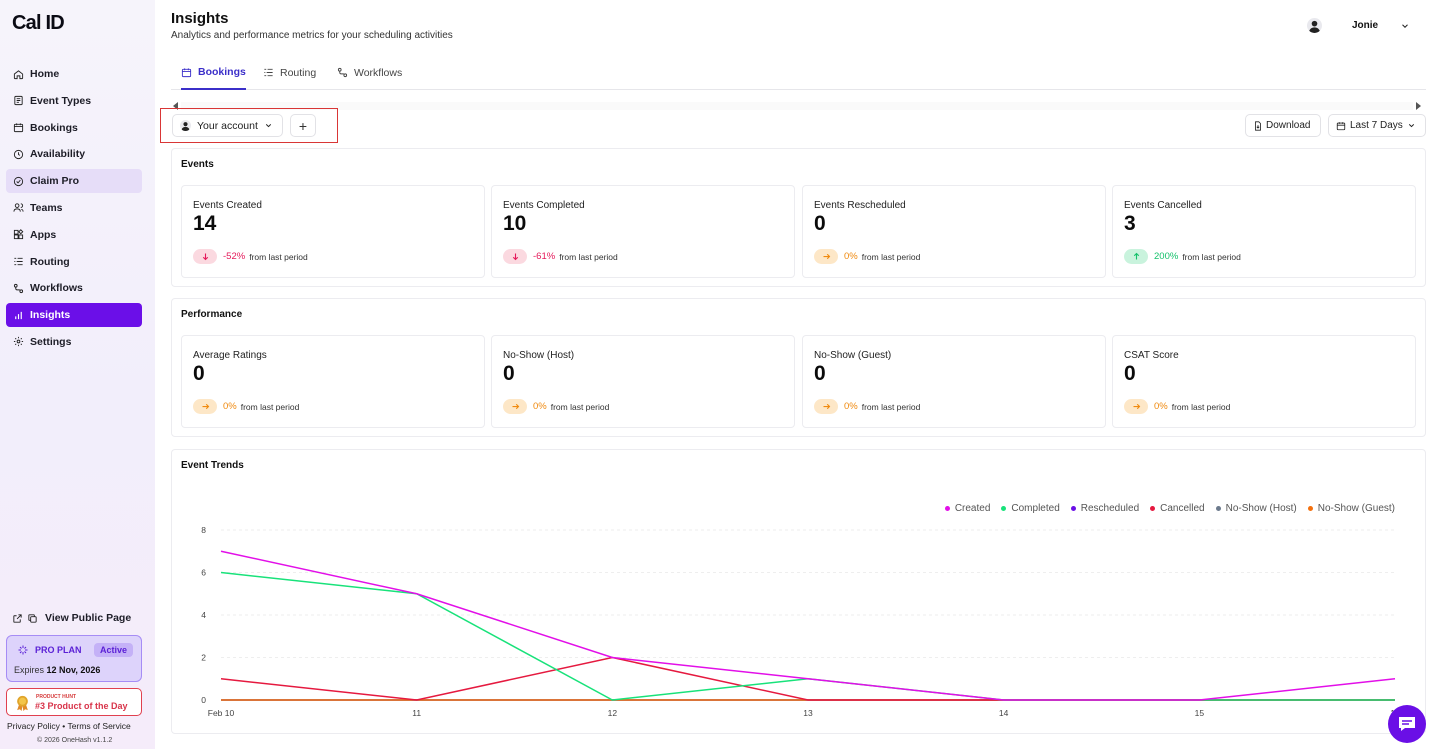  Describe the element at coordinates (1130, 223) in the screenshot. I see `stat-value: 3` at that location.